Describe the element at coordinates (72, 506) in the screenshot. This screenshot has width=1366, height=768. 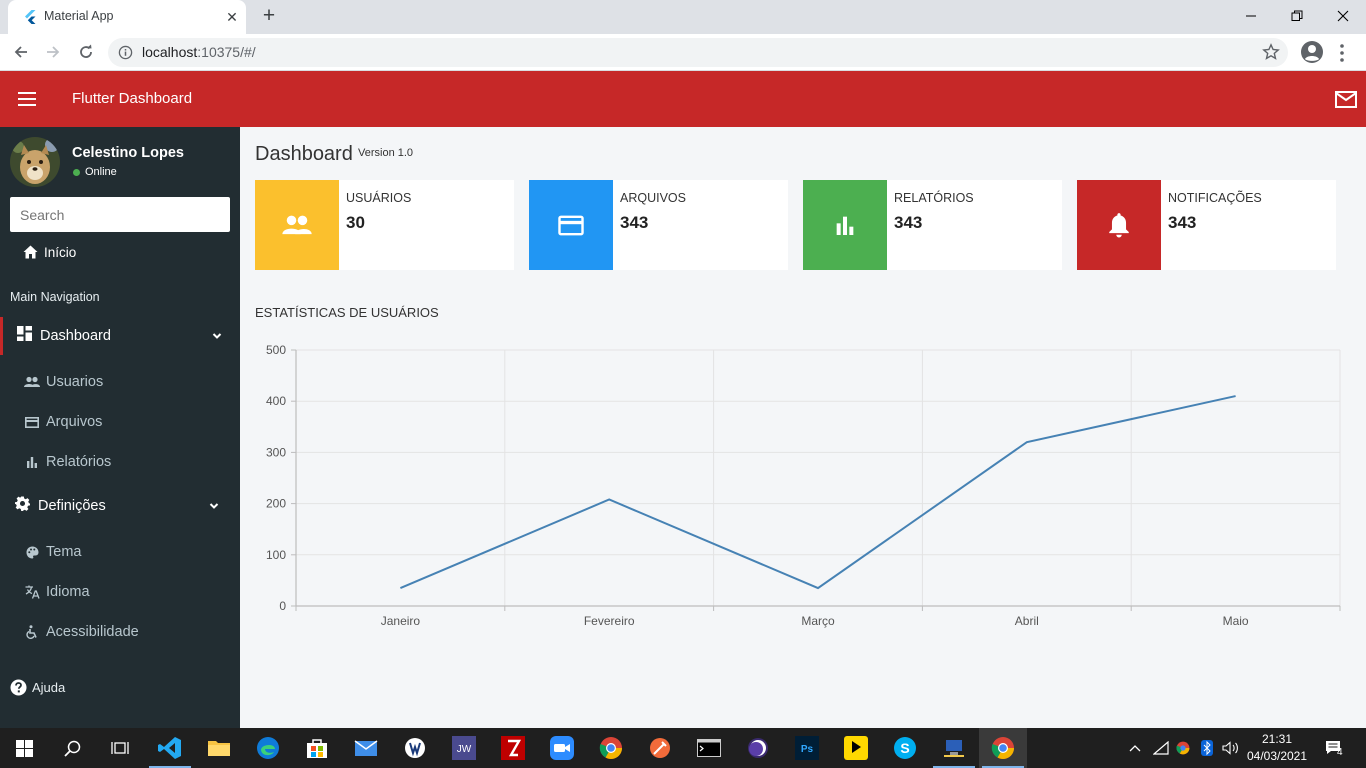
I see `sidebar-group-label: Definições` at that location.